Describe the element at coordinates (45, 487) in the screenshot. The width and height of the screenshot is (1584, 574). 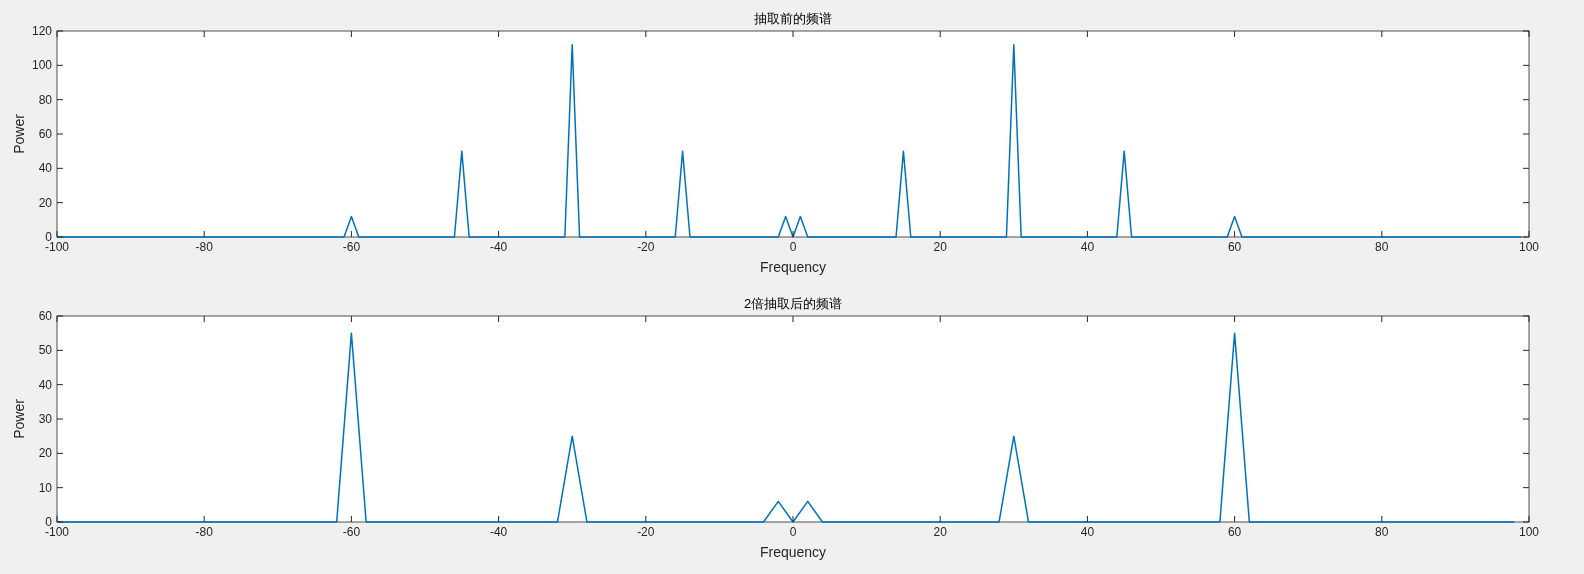
I see `y-tick-label: 10` at that location.